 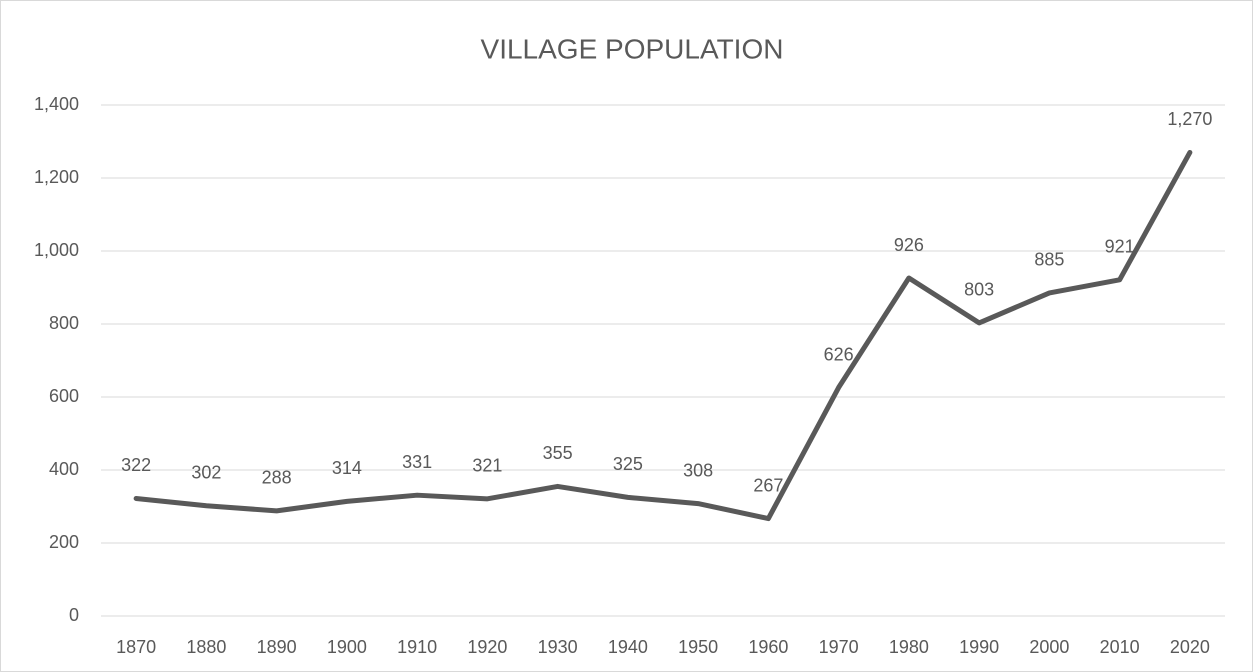 What do you see at coordinates (64, 396) in the screenshot?
I see `y-tick-label: 600` at bounding box center [64, 396].